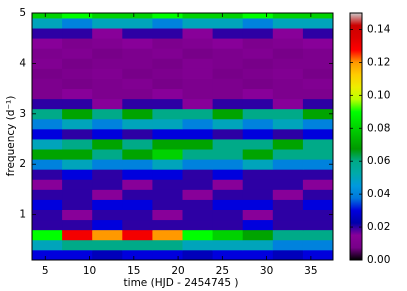  Describe the element at coordinates (356, 136) in the screenshot. I see `colorbar` at that location.